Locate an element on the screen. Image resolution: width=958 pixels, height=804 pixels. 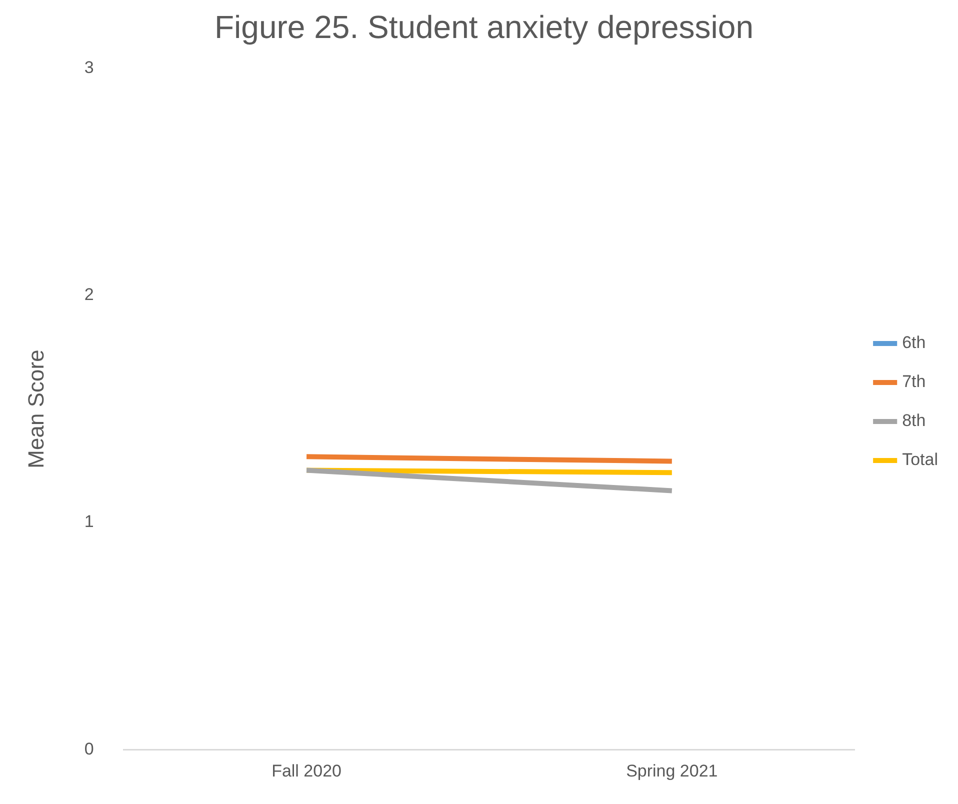
y-tick-label: 1 is located at coordinates (89, 522).